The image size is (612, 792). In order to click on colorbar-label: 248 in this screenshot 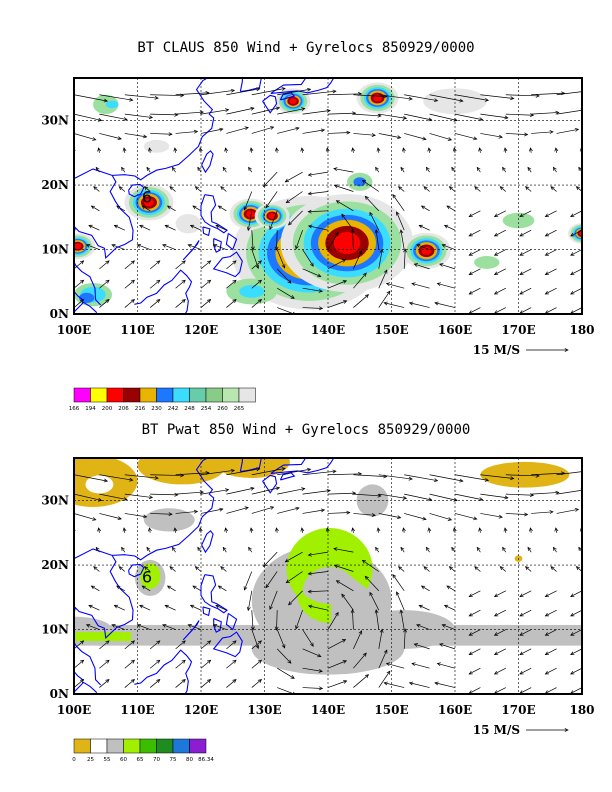, I will do `click(189, 409)`.